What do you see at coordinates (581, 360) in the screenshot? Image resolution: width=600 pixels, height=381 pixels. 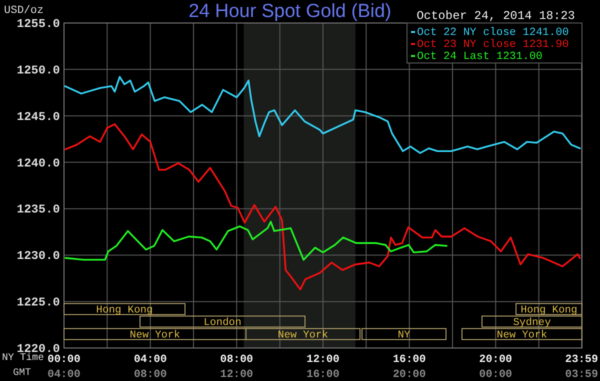 I see `x-tick-label: 23:59` at bounding box center [581, 360].